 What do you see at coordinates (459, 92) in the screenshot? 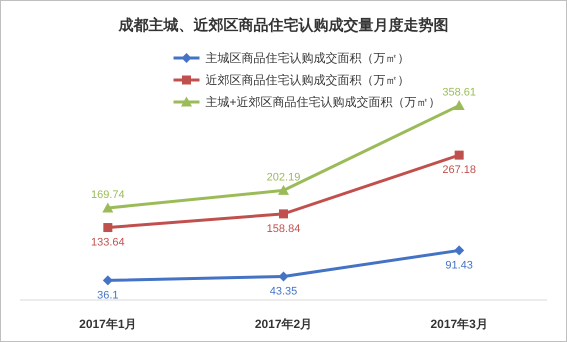
I see `data-label: 358.61` at bounding box center [459, 92].